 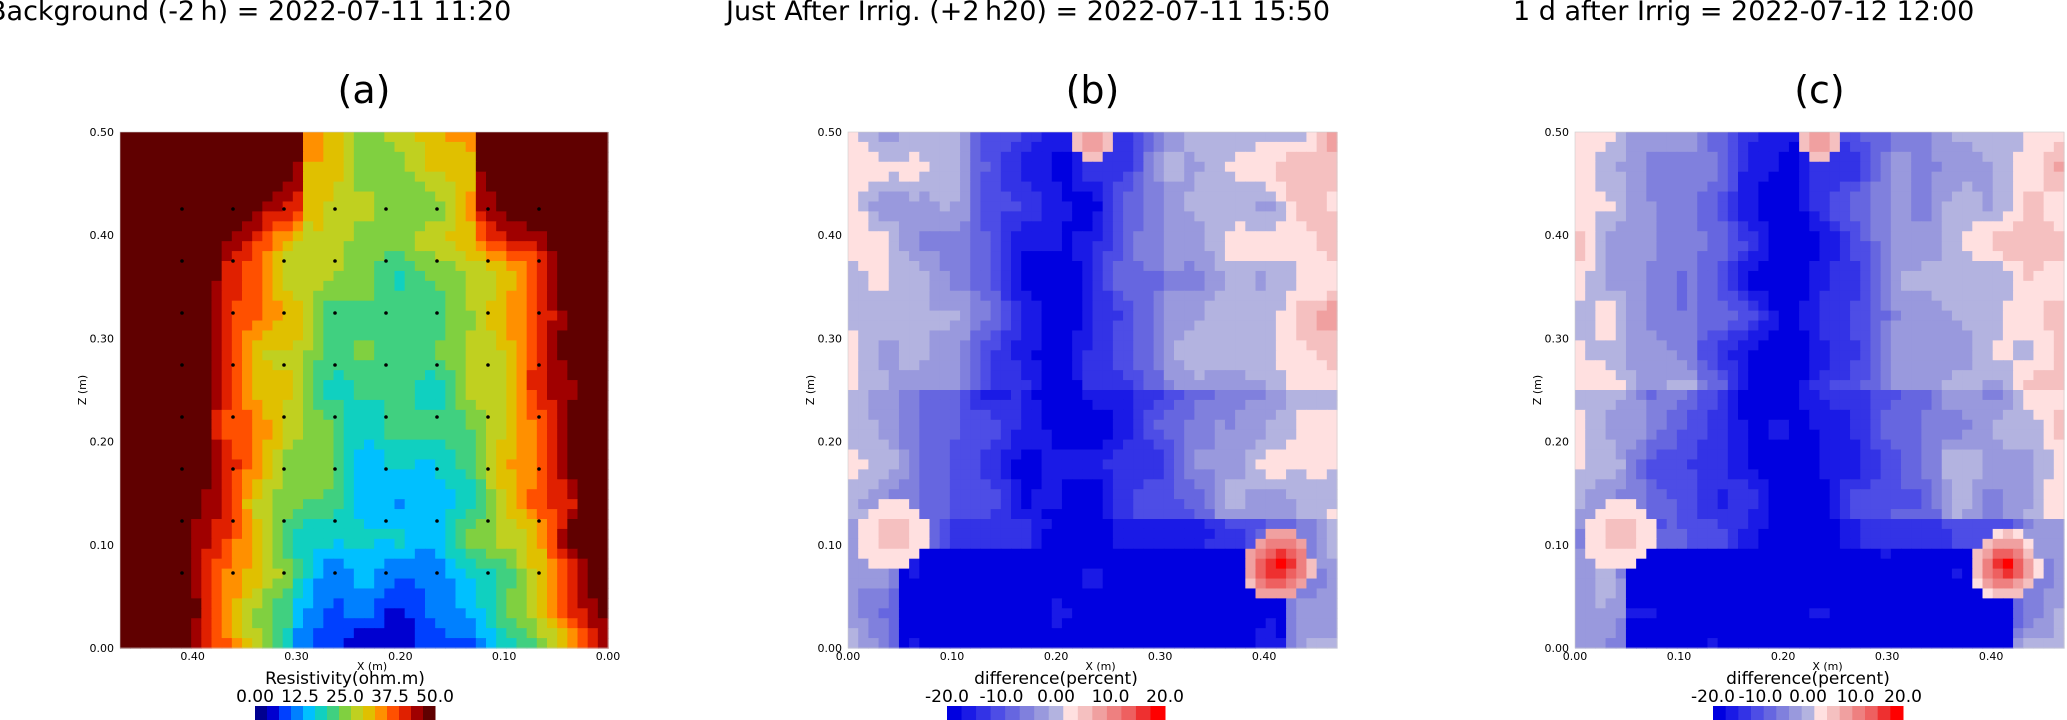 I want to click on electrode-dots, so click(x=360, y=391).